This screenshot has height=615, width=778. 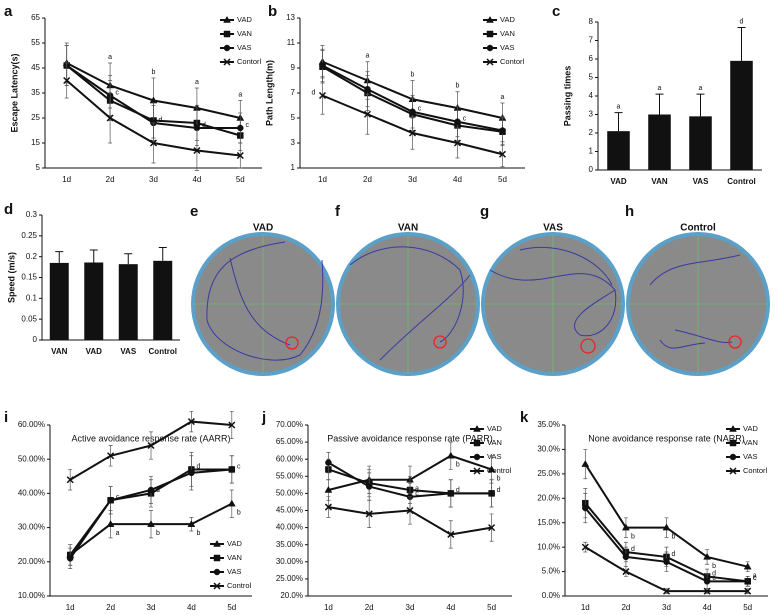 I want to click on y-tick-label: 20.0%, so click(x=548, y=497).